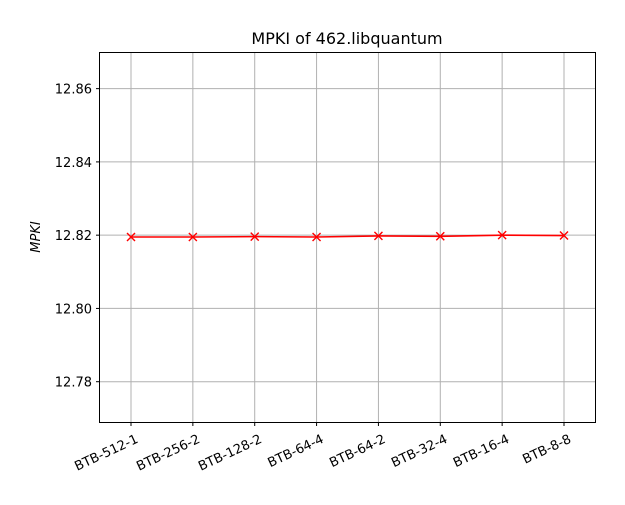  What do you see at coordinates (481, 451) in the screenshot?
I see `x-tick-label: BTB-16-4` at bounding box center [481, 451].